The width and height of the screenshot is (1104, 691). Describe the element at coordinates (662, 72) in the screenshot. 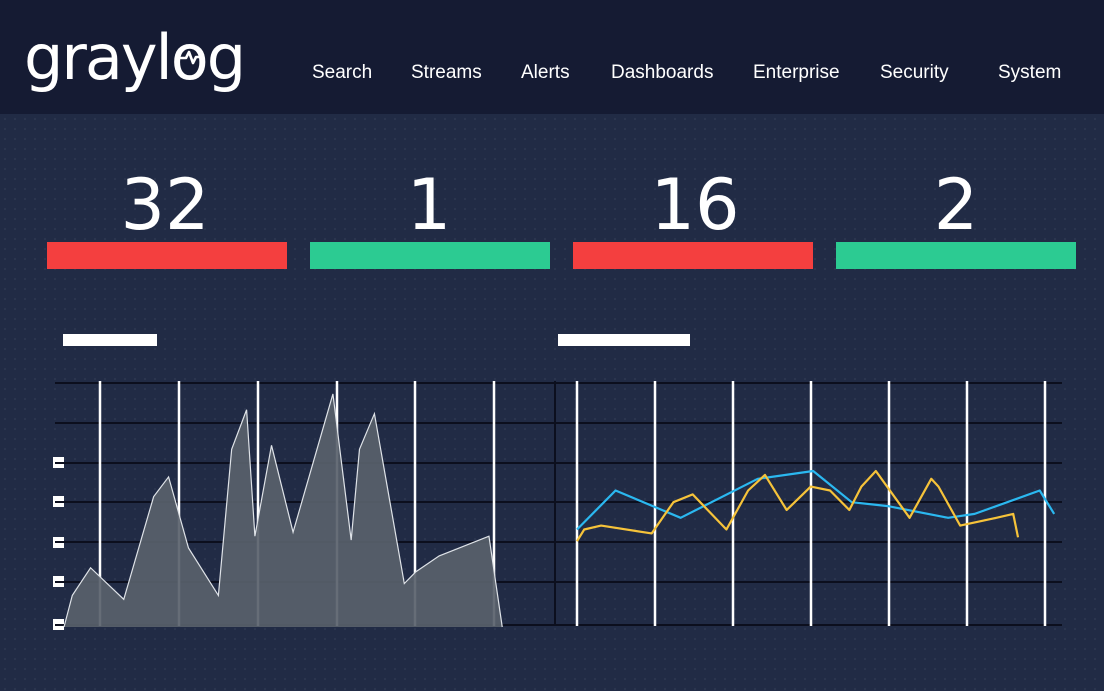

I see `nav-dashboards: Dashboards` at that location.